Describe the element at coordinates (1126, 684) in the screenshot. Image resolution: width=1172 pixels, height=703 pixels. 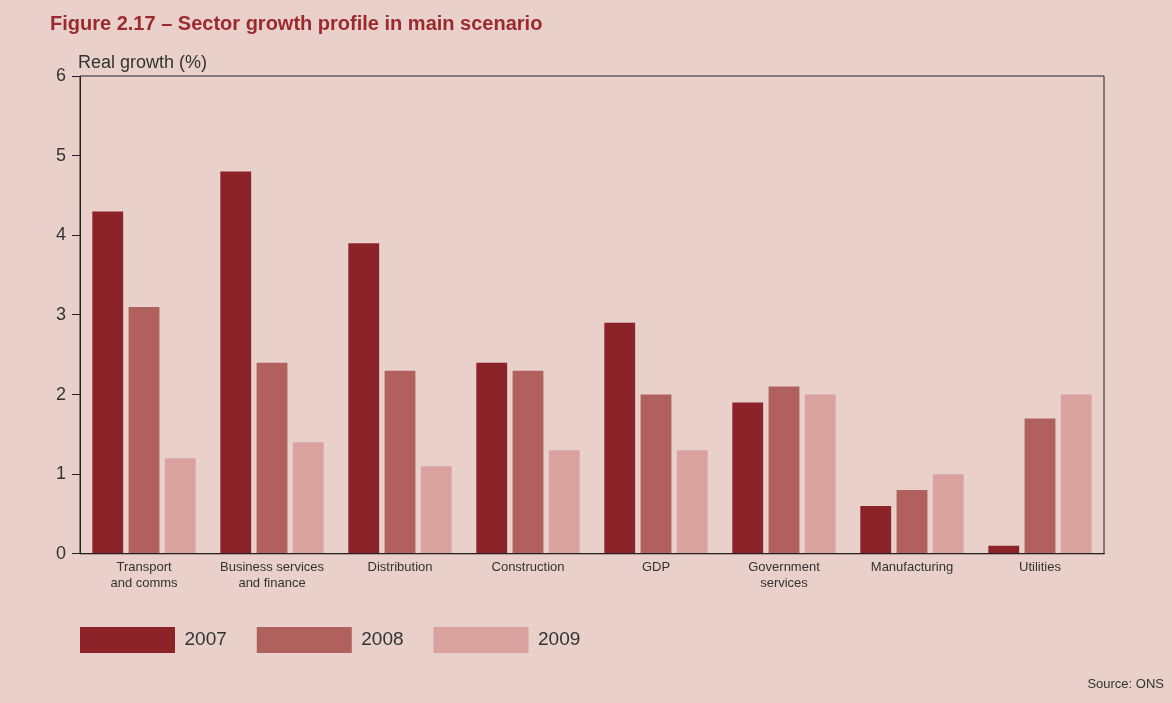
I see `source-note: Source: ONS` at that location.